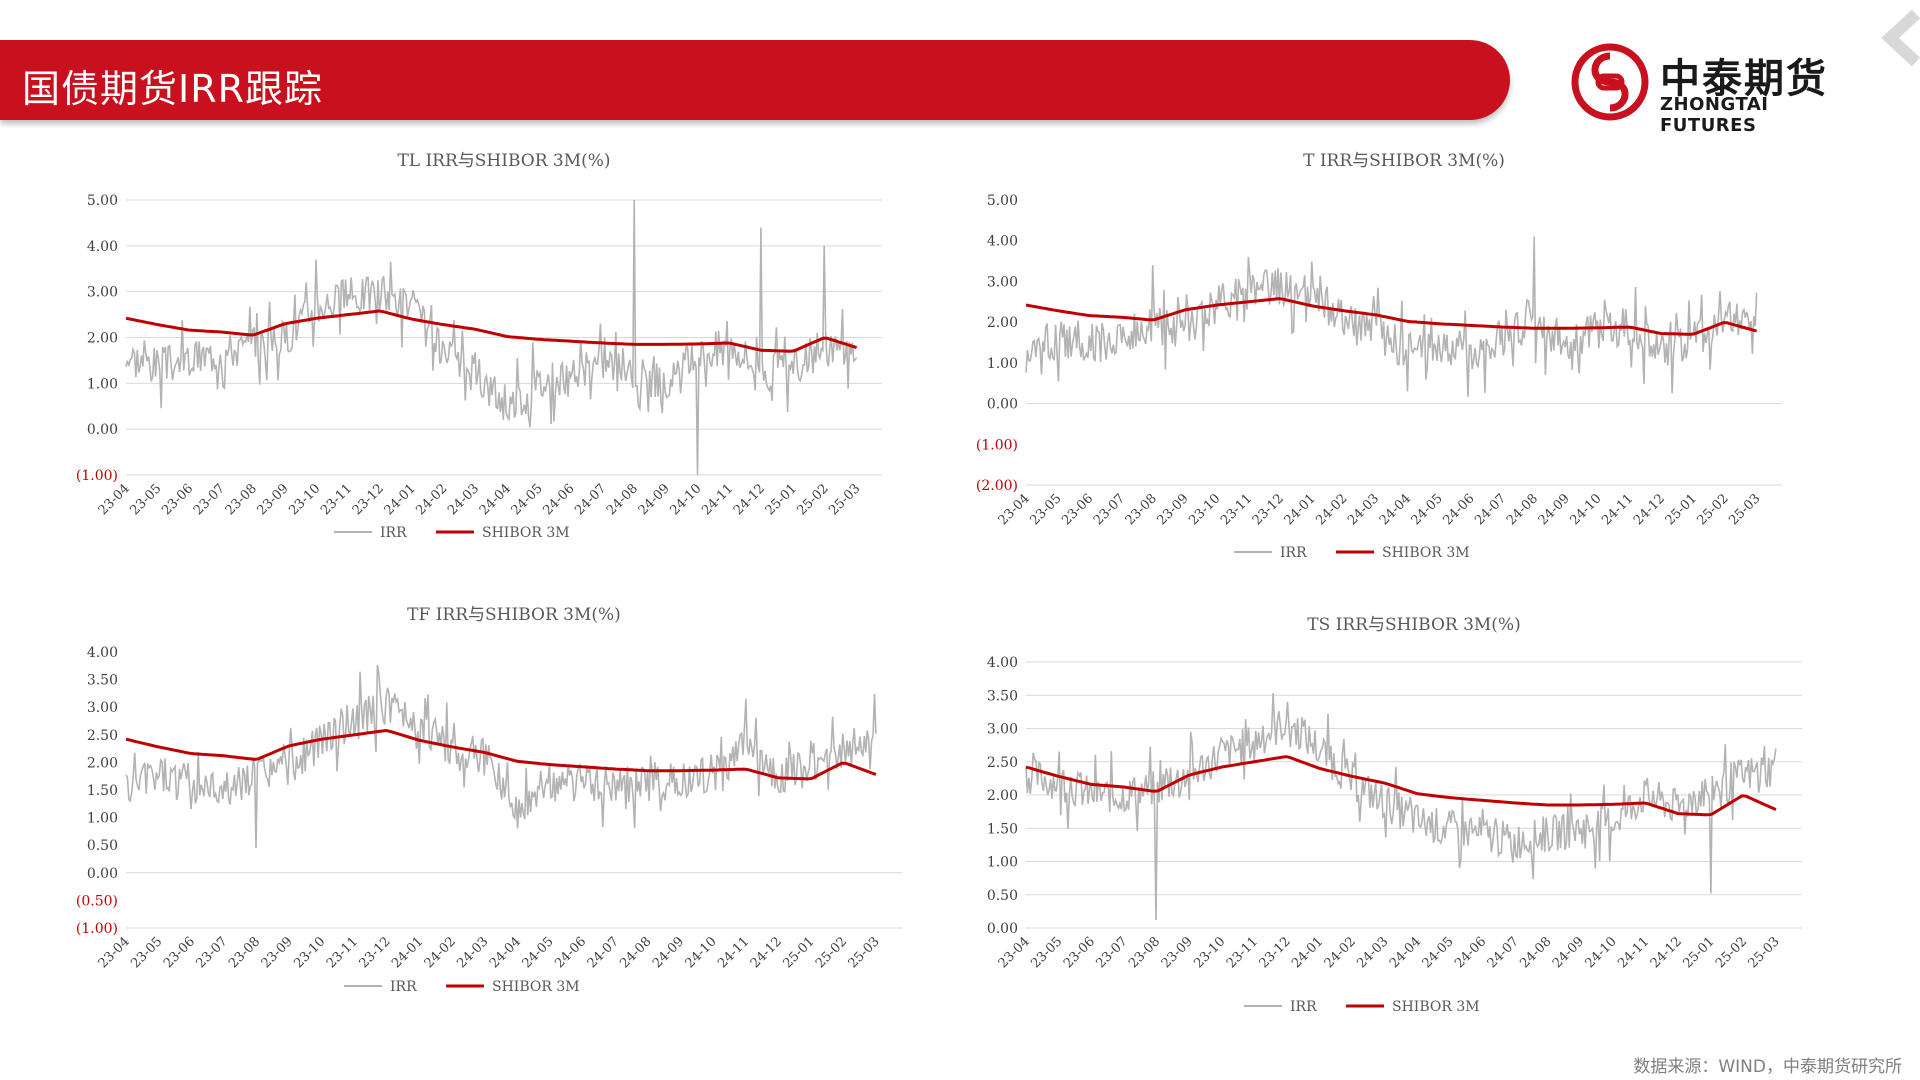 This screenshot has width=1920, height=1080. What do you see at coordinates (1744, 79) in the screenshot?
I see `logo-text-cn: 中泰期货` at bounding box center [1744, 79].